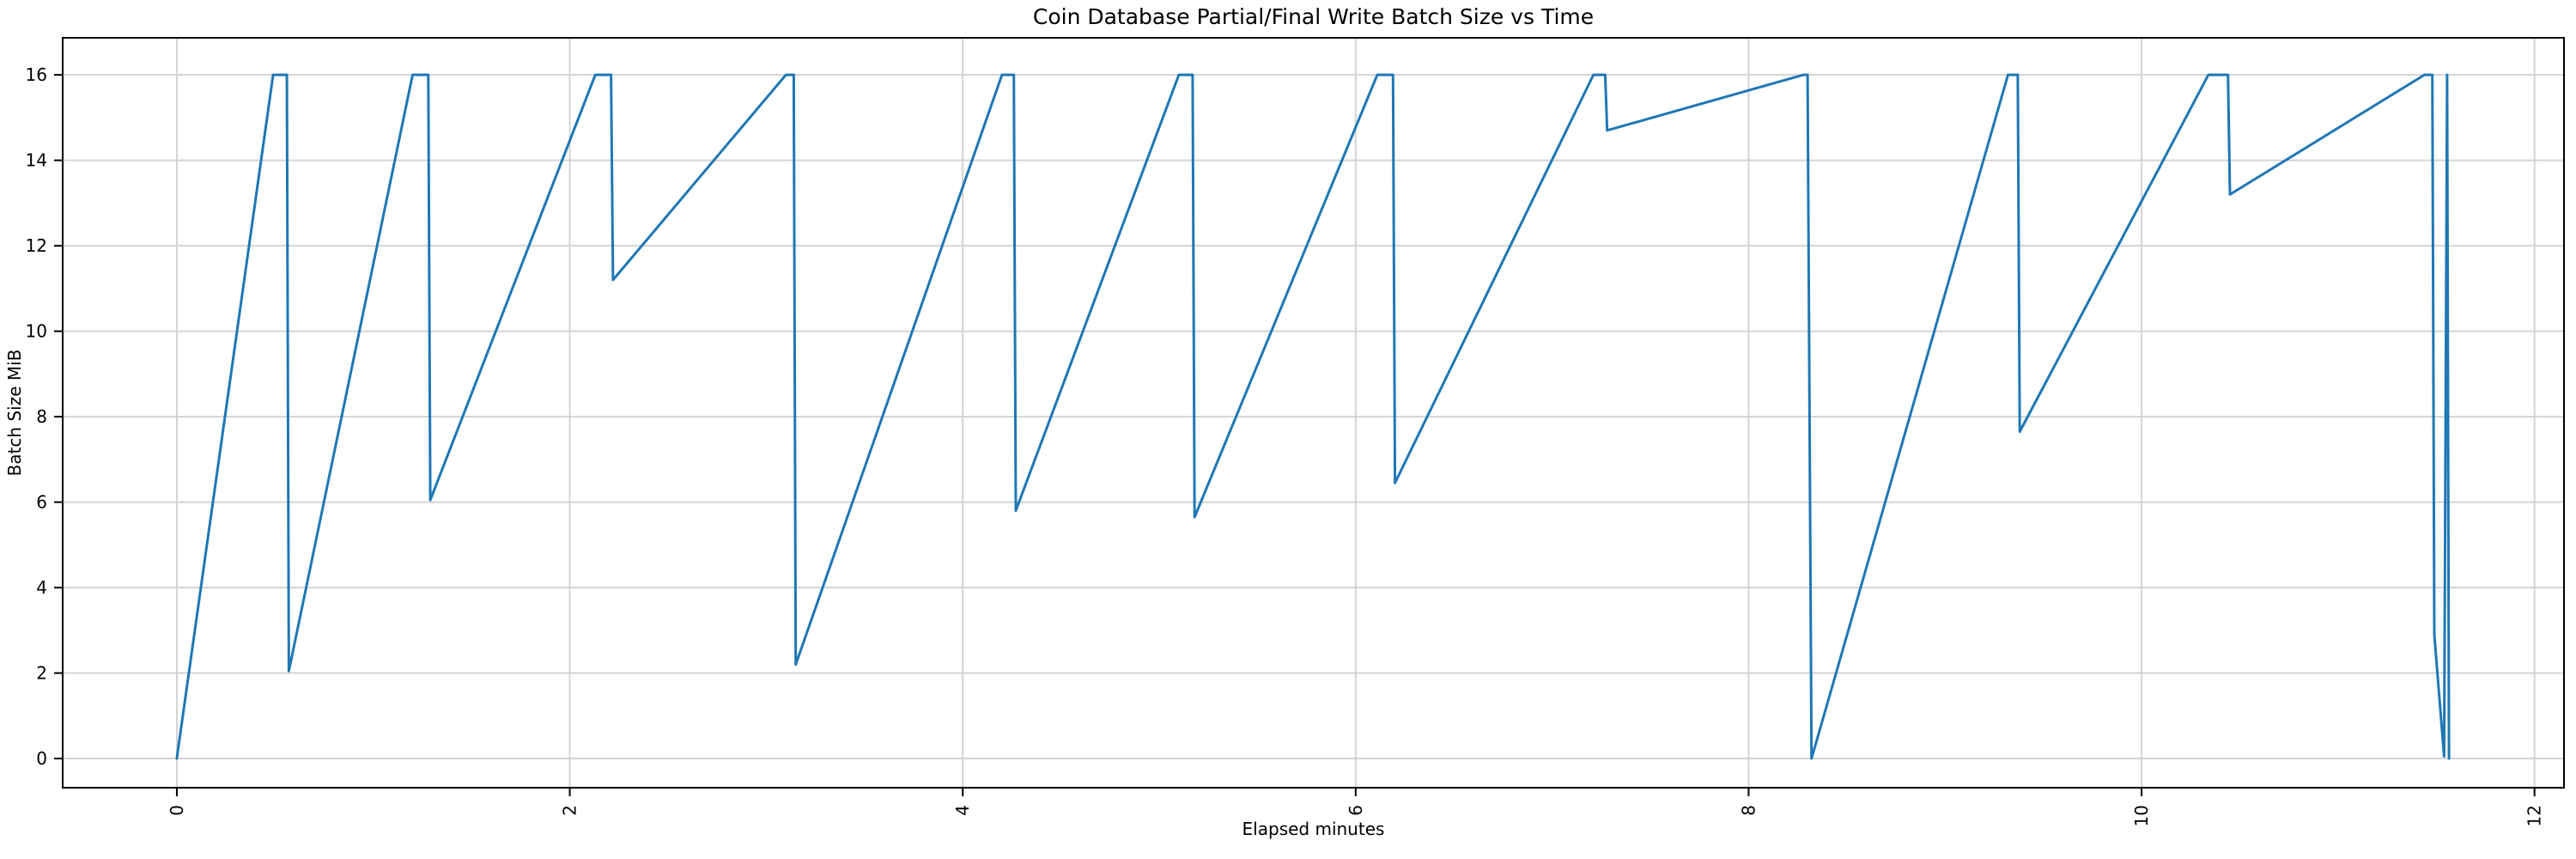 The height and width of the screenshot is (859, 2576). I want to click on x-tick-label: 10, so click(2141, 816).